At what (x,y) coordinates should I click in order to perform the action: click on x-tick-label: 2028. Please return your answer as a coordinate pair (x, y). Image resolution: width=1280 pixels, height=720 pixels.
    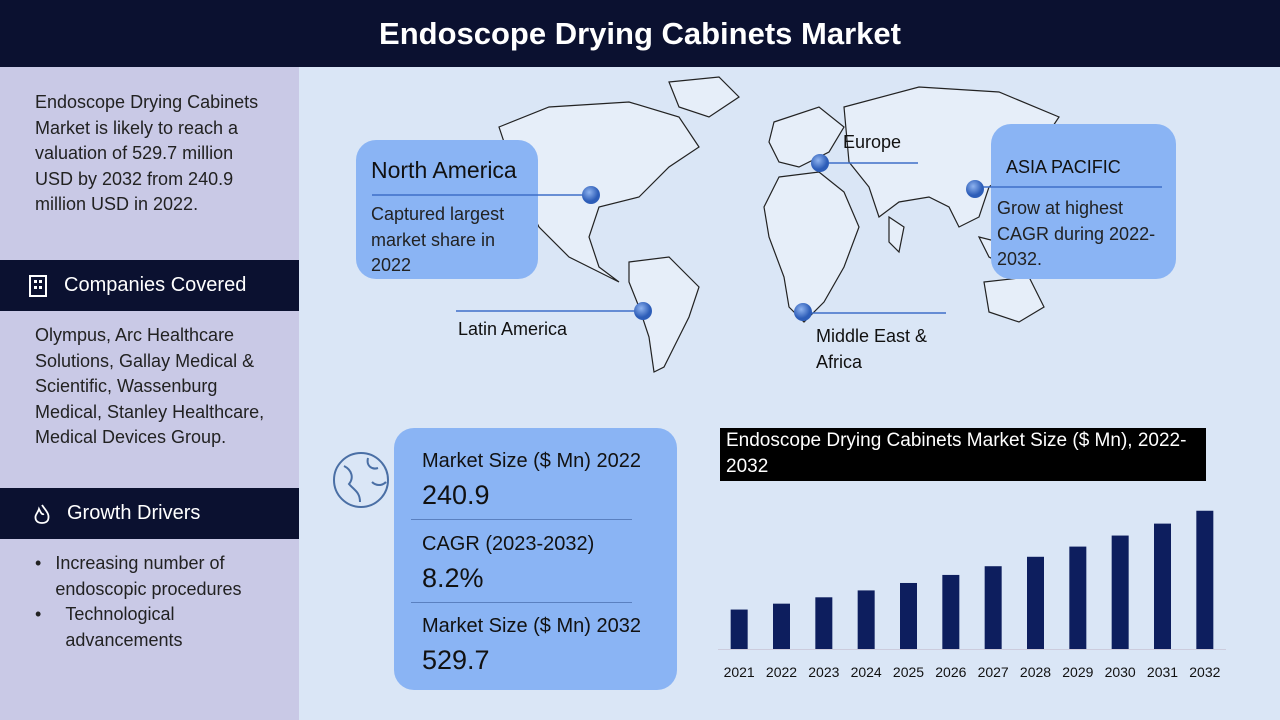
    Looking at the image, I should click on (1035, 672).